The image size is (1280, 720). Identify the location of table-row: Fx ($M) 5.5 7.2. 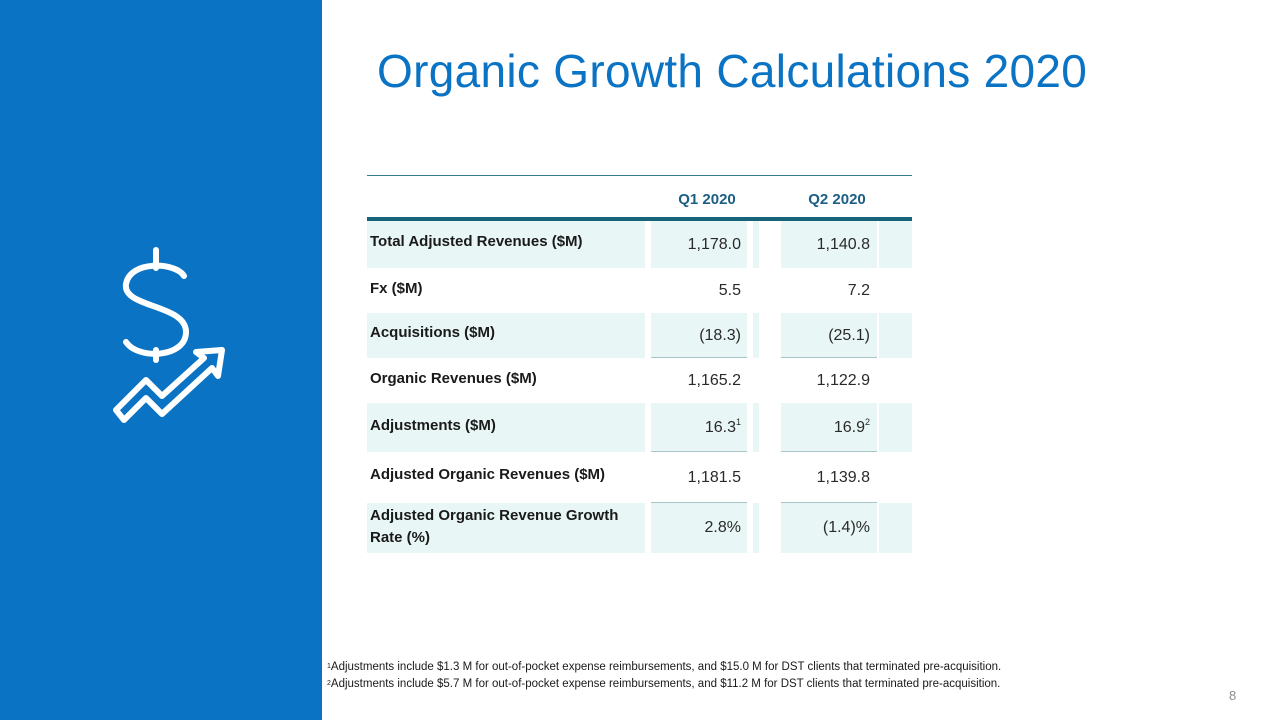
(639, 290).